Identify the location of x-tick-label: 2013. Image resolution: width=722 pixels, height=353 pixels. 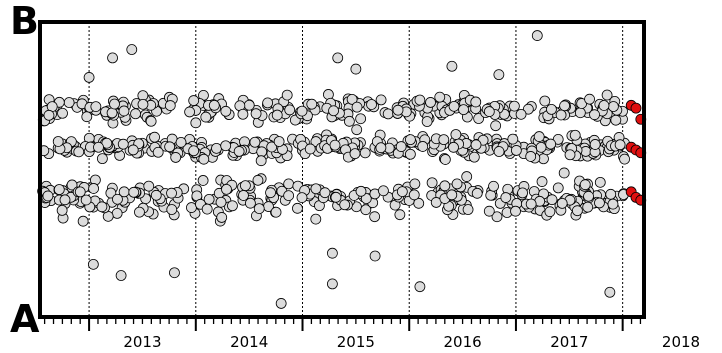
(142, 342).